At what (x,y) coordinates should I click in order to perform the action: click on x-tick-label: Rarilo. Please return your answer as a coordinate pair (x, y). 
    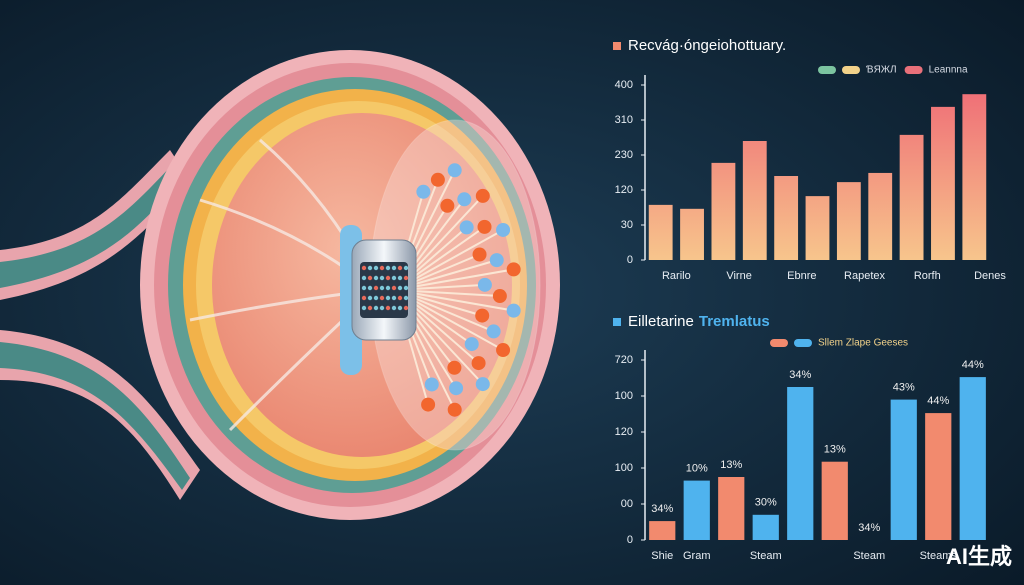
    Looking at the image, I should click on (676, 276).